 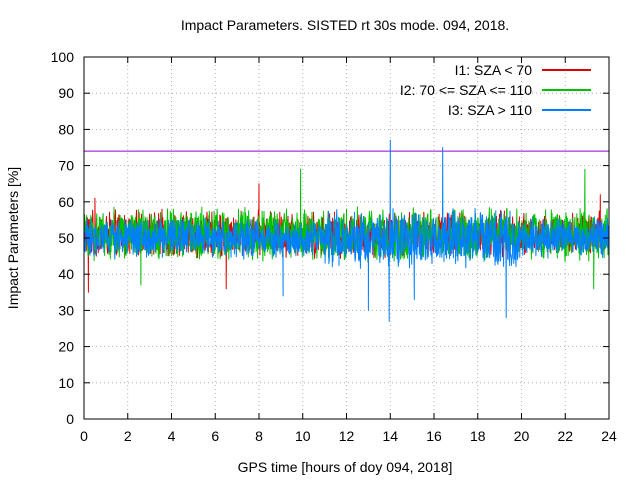 I want to click on x-tick-label: 20, so click(x=522, y=436).